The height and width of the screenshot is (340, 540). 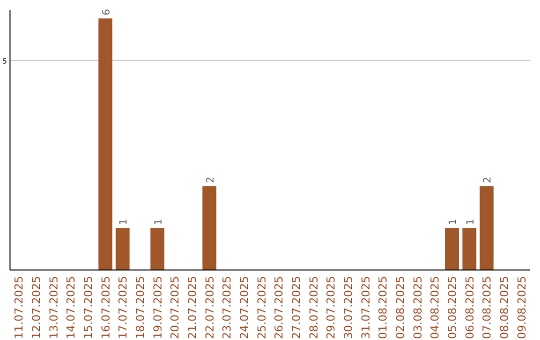 What do you see at coordinates (261, 307) in the screenshot?
I see `x-tick-label: 25.07.2025` at bounding box center [261, 307].